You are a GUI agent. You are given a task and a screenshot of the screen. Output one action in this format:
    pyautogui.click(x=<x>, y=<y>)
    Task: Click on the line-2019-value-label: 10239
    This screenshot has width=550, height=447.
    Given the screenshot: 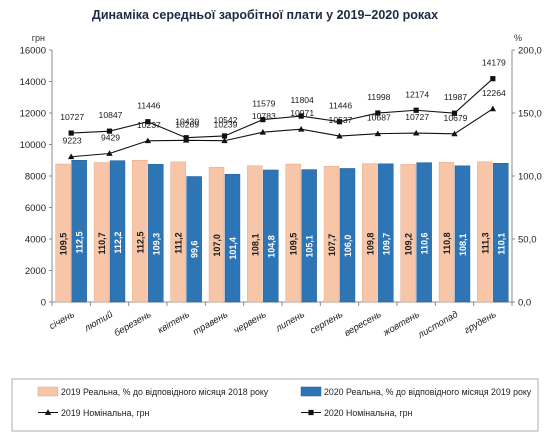 What is the action you would take?
    pyautogui.click(x=226, y=125)
    